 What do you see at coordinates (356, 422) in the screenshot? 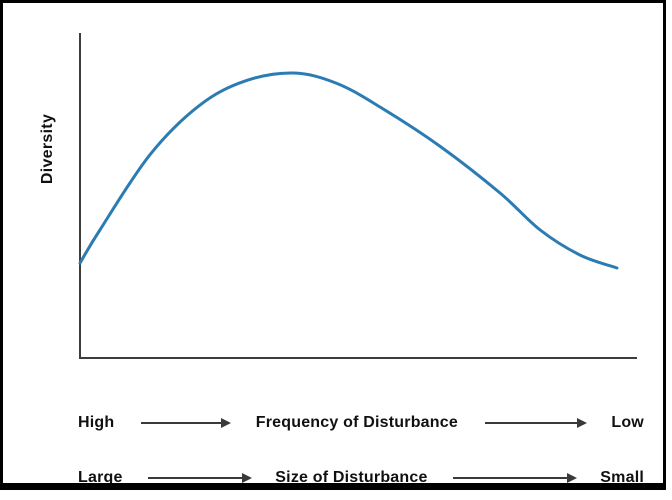
I see `frequency-axis-title: Frequency of Disturbance` at bounding box center [356, 422].